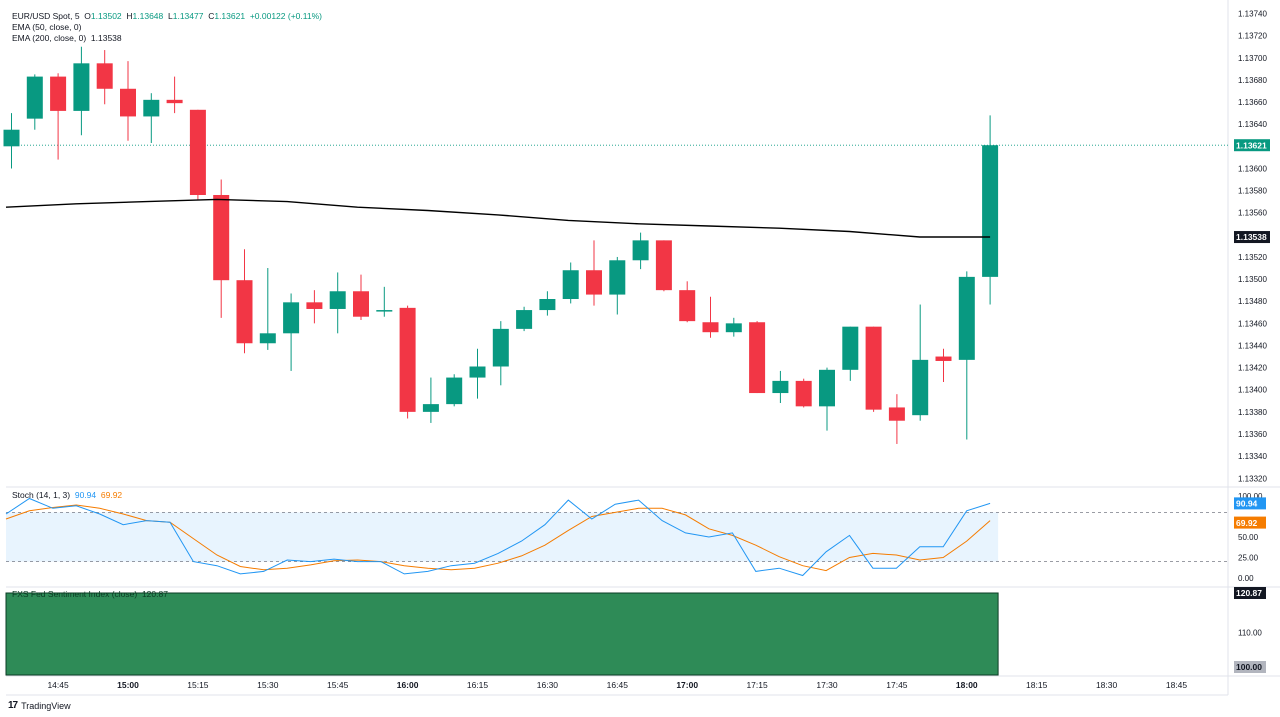 This screenshot has width=1280, height=717. What do you see at coordinates (230, 16) in the screenshot?
I see `close-value: 1.13621` at bounding box center [230, 16].